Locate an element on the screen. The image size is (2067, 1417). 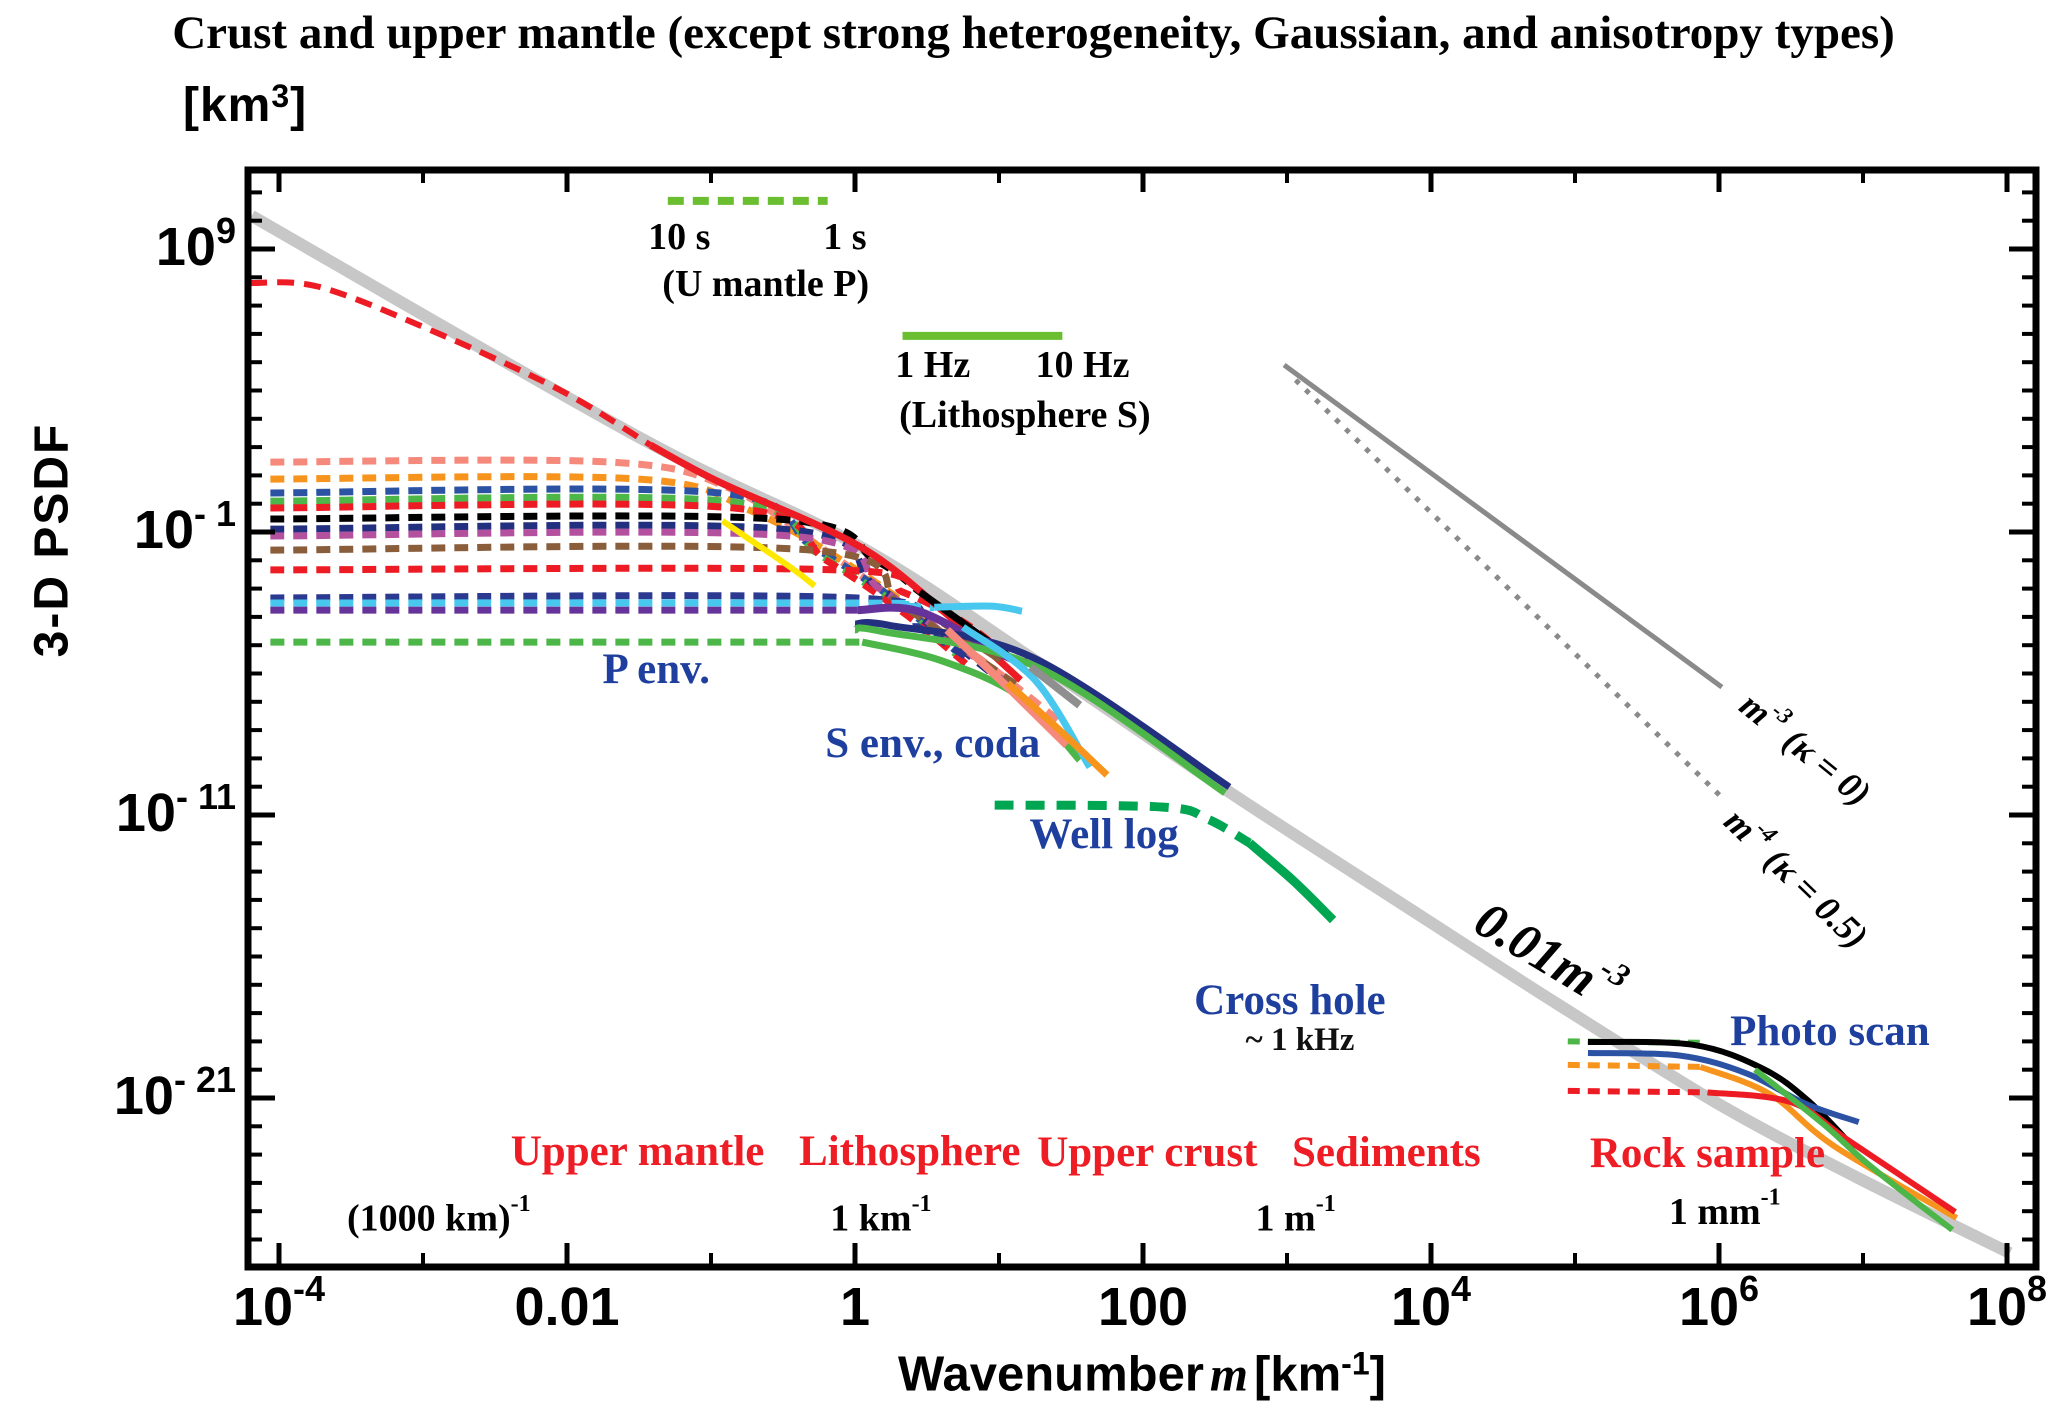
annotation-cross-hole-label: Cross hole is located at coordinates (1290, 1000).